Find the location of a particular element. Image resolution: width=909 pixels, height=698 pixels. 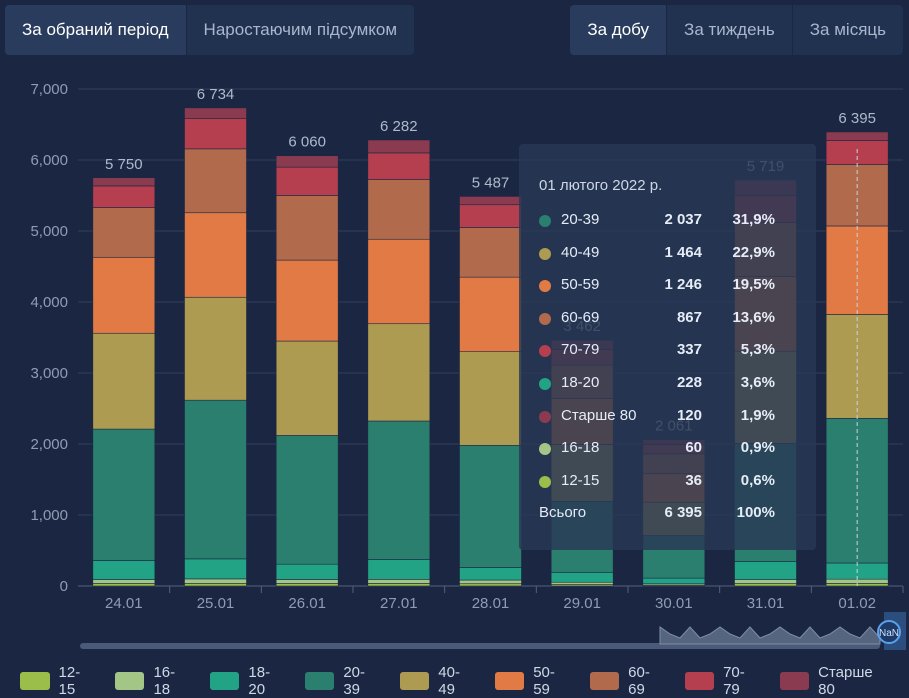

x-tick-label: 30.01 is located at coordinates (674, 603).